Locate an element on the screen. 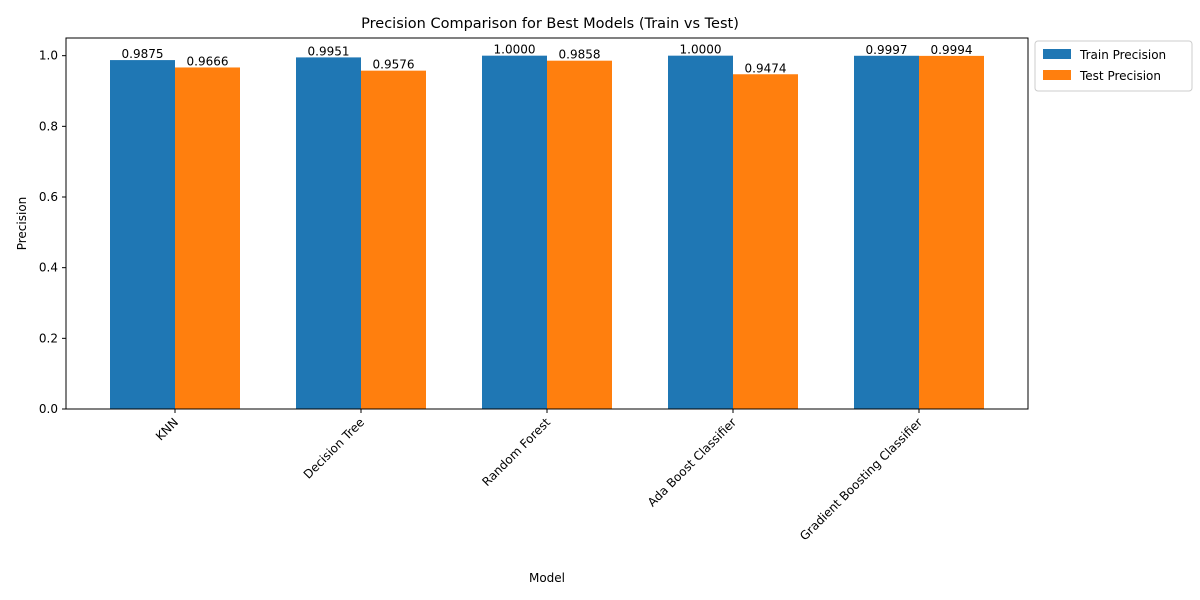 The image size is (1200, 600). x-tick-label: Decision Tree is located at coordinates (334, 448).